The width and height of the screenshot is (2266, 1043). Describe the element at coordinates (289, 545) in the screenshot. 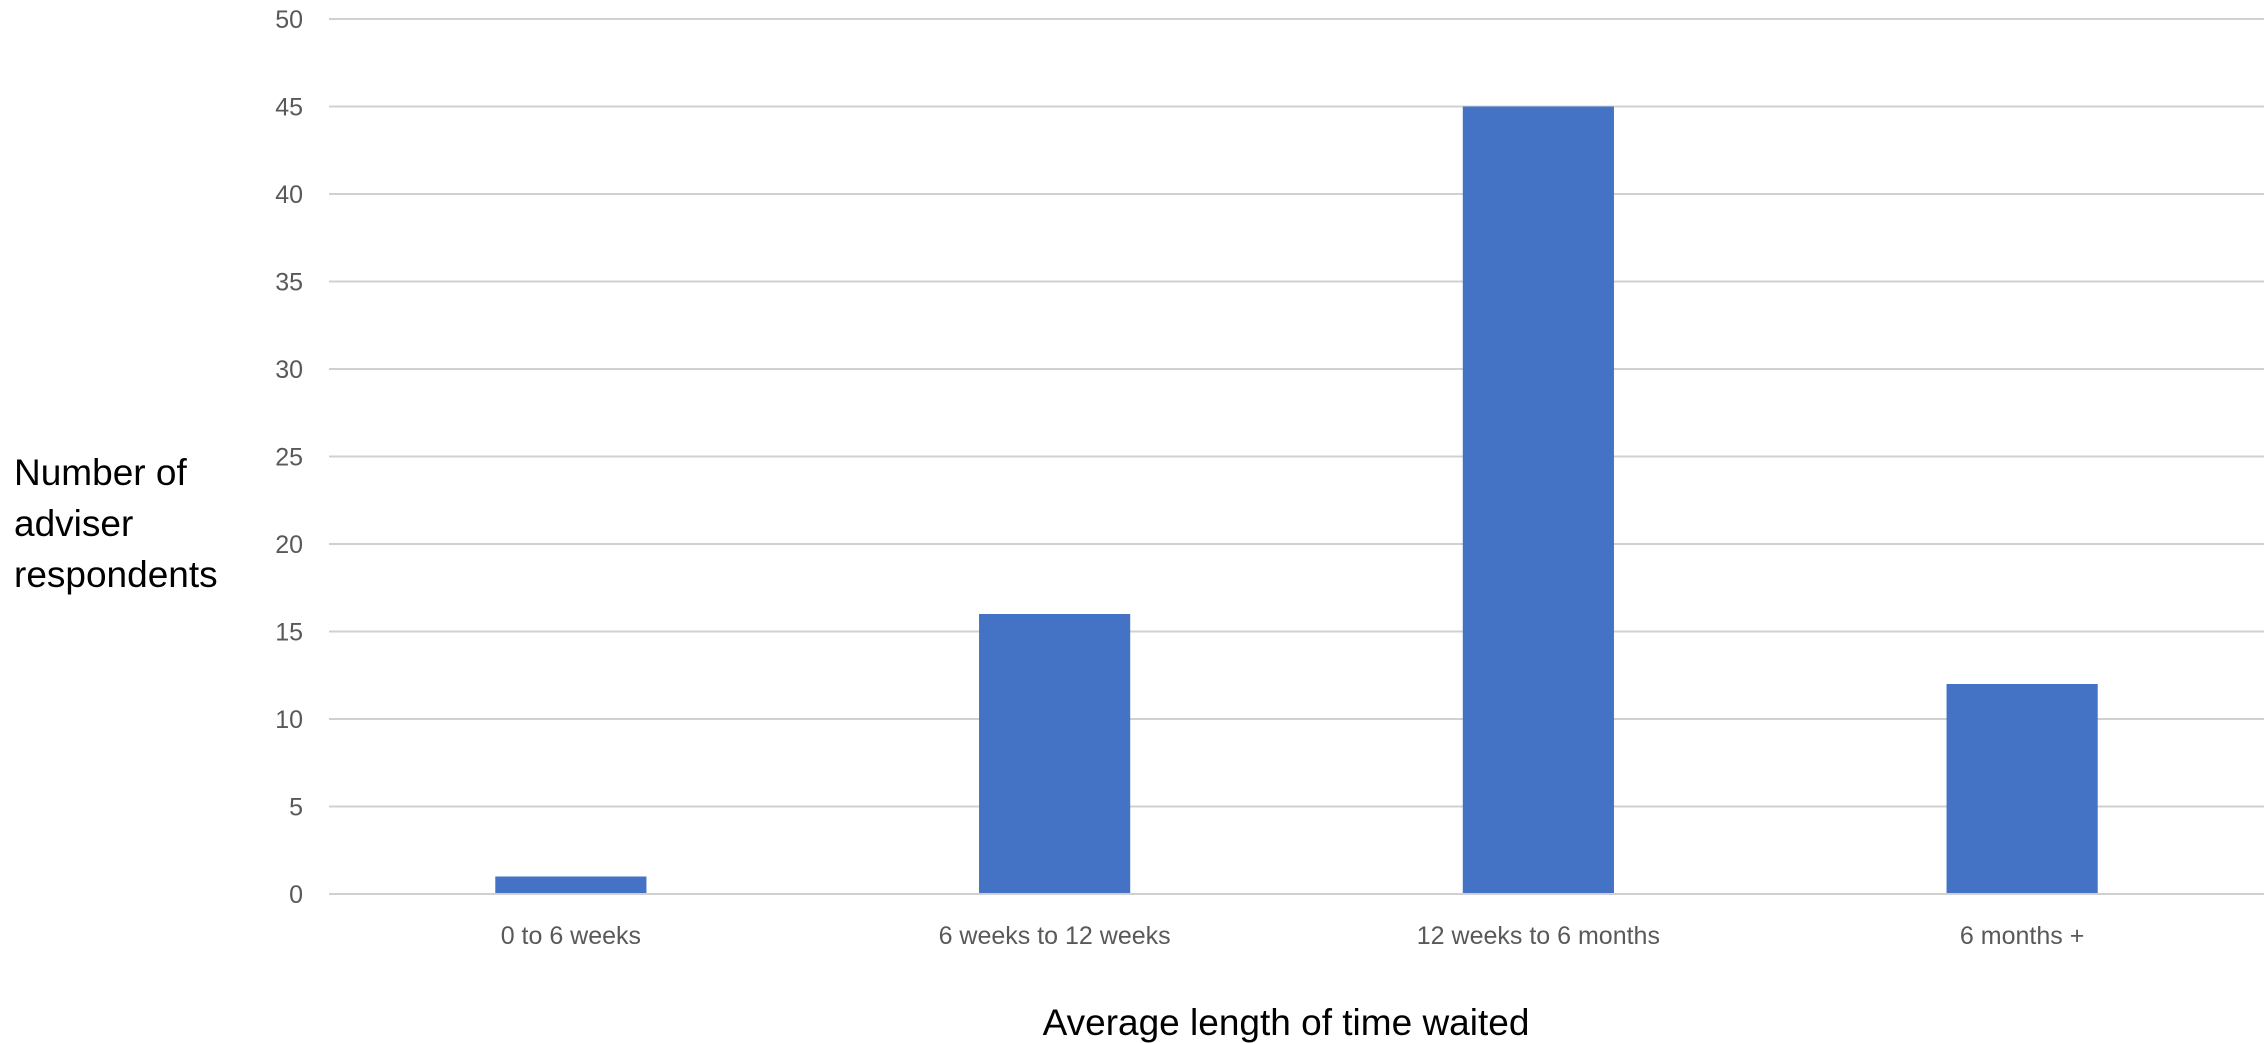

I see `y-tick-label: 20` at that location.